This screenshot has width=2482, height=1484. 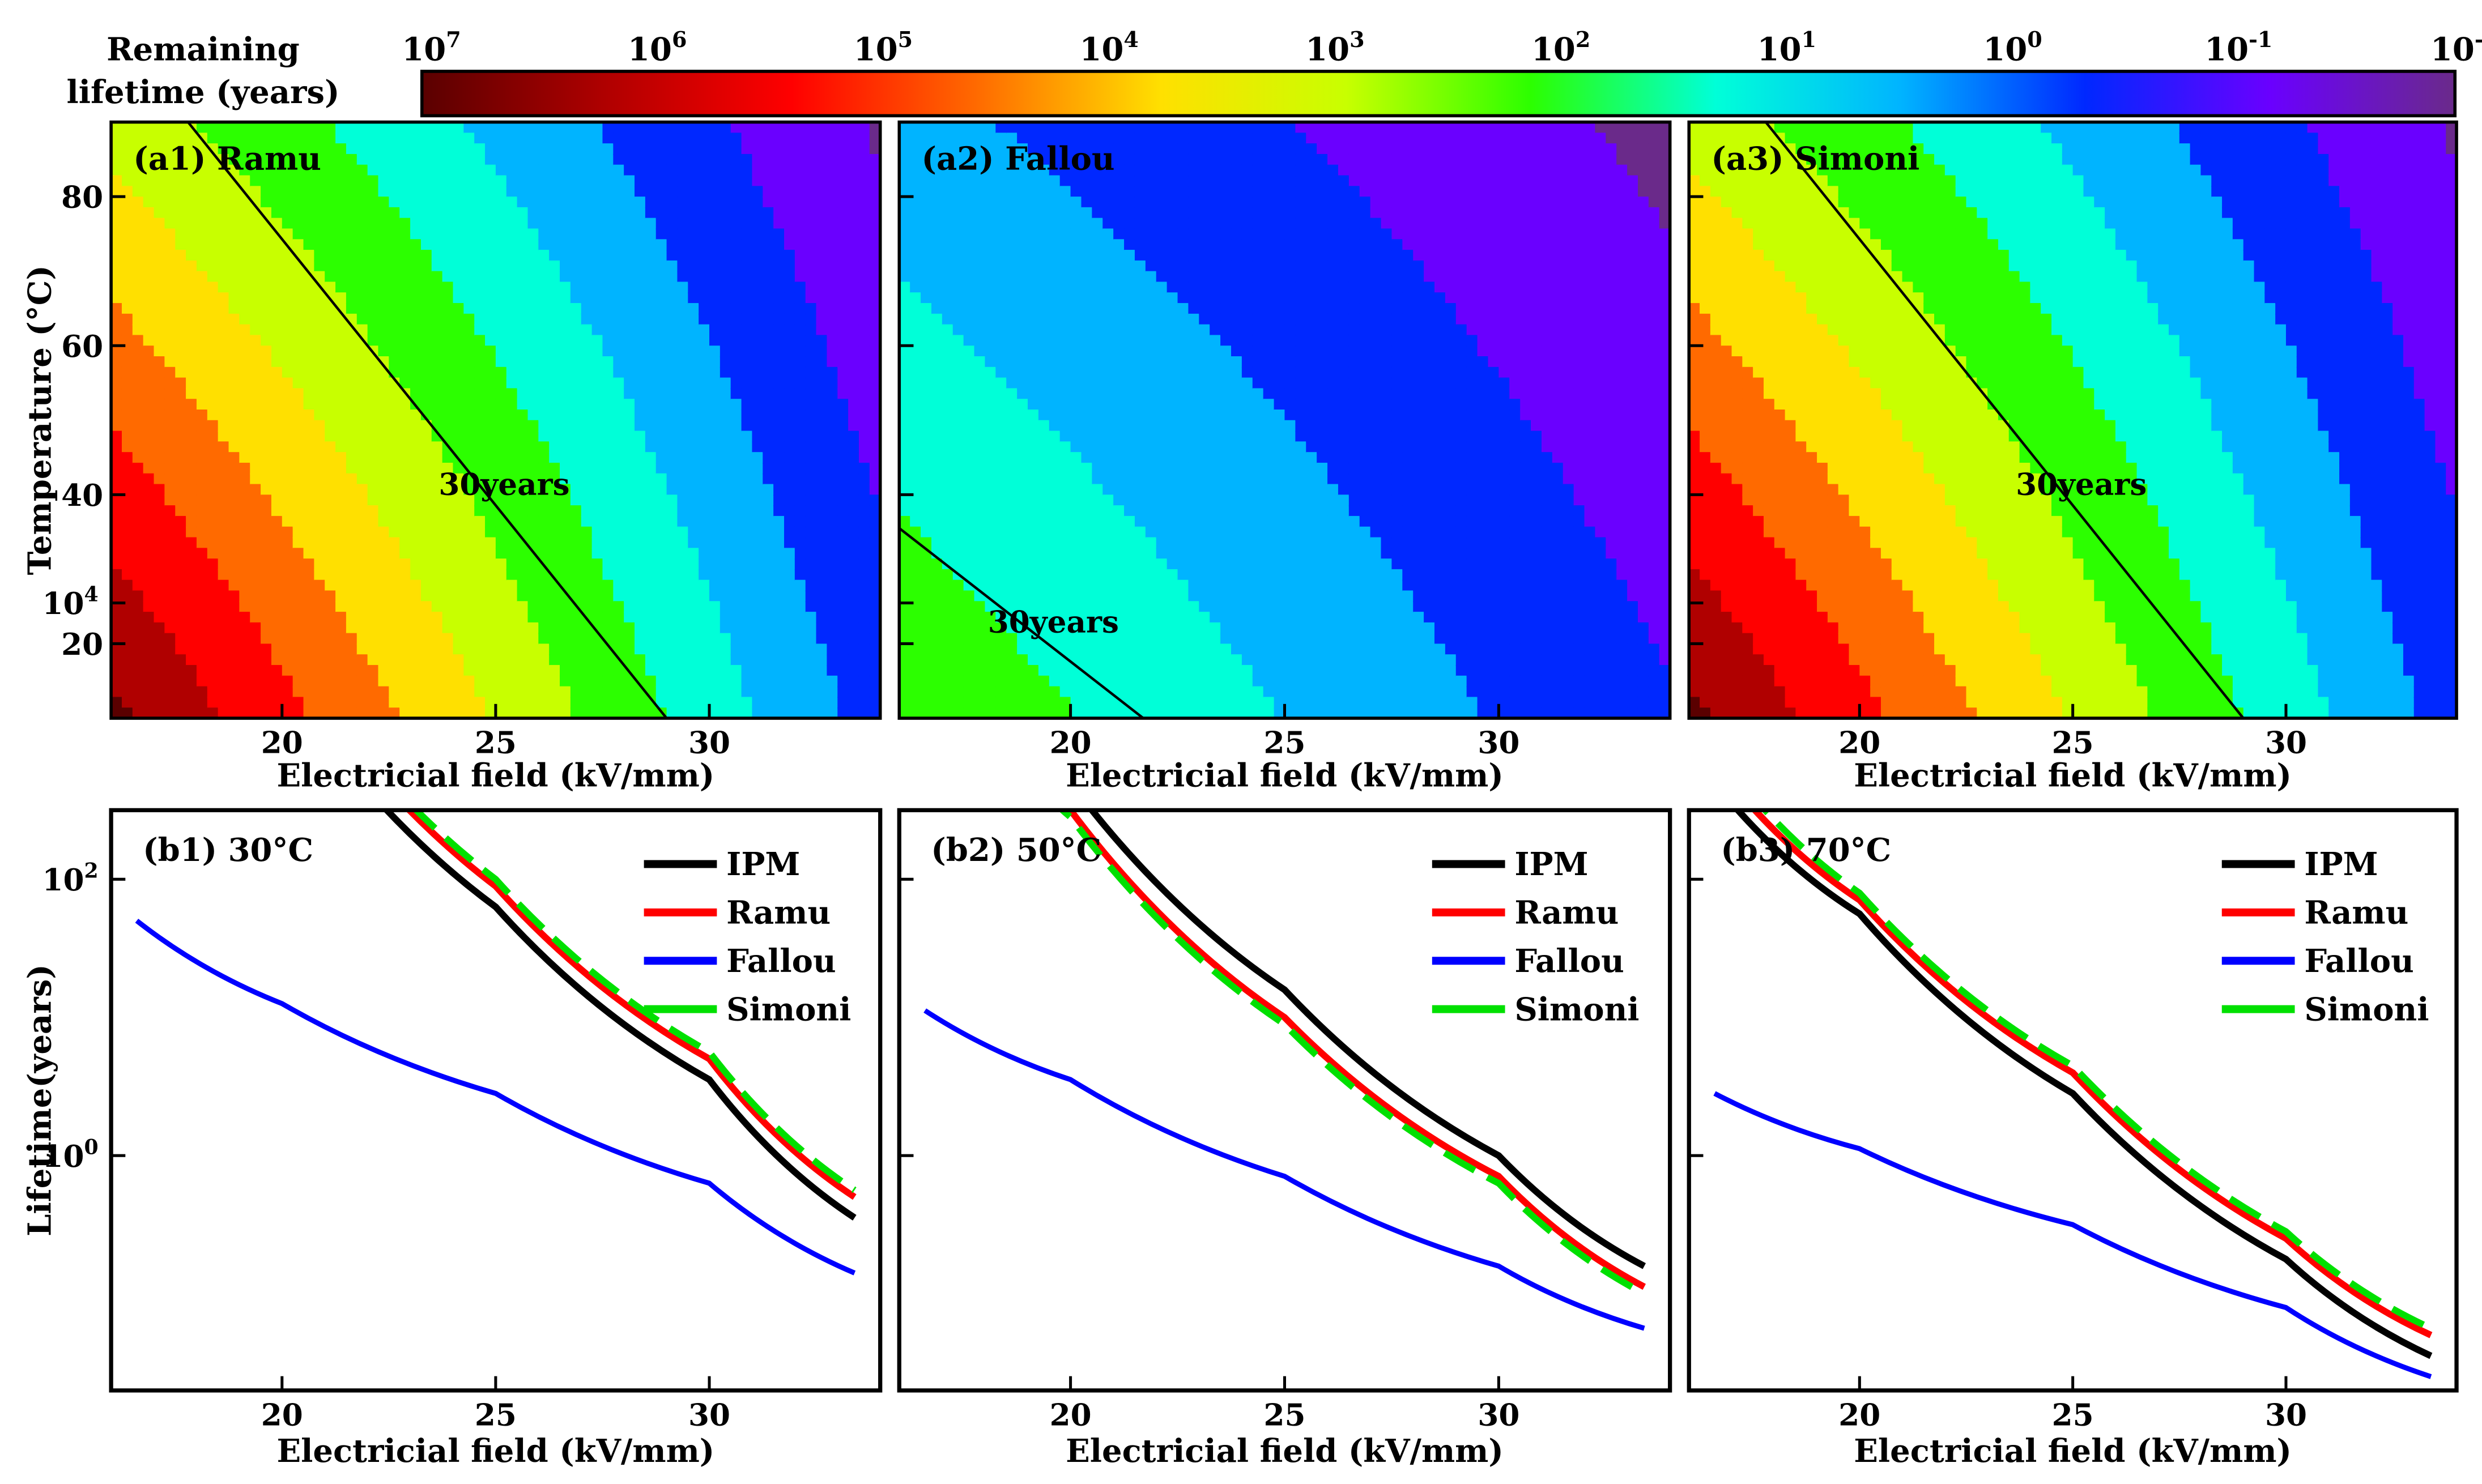 What do you see at coordinates (202, 93) in the screenshot?
I see `colorbar-label-line2: lifetime (years)` at bounding box center [202, 93].